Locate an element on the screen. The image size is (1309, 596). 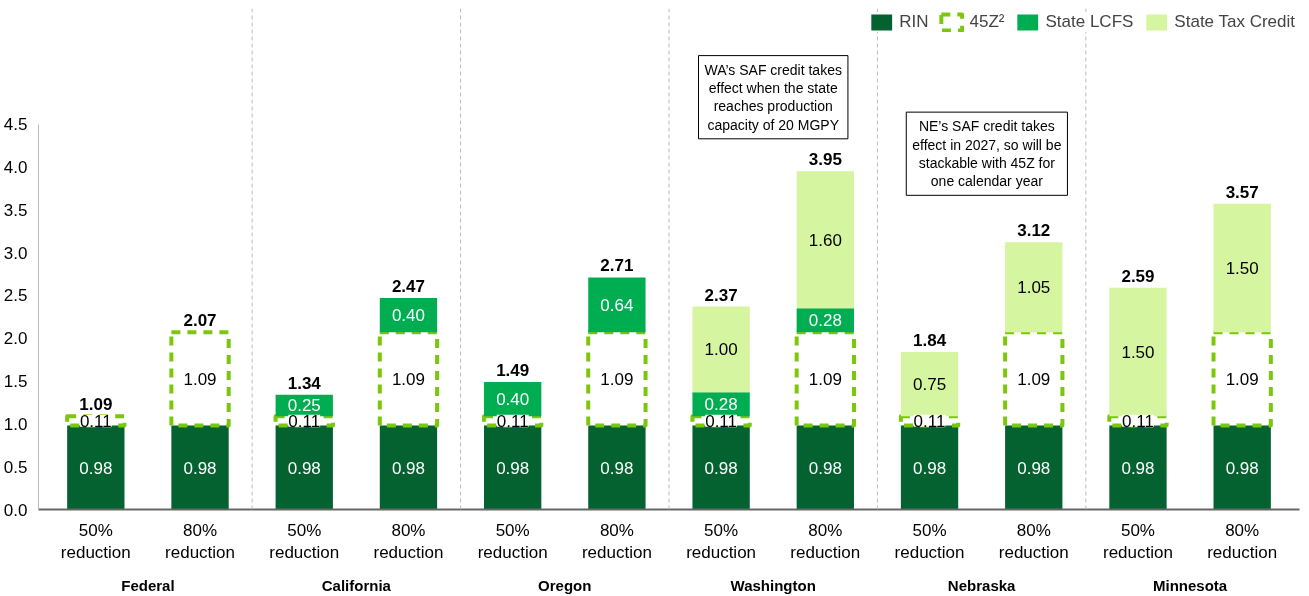
total-label: 2.47 is located at coordinates (408, 286).